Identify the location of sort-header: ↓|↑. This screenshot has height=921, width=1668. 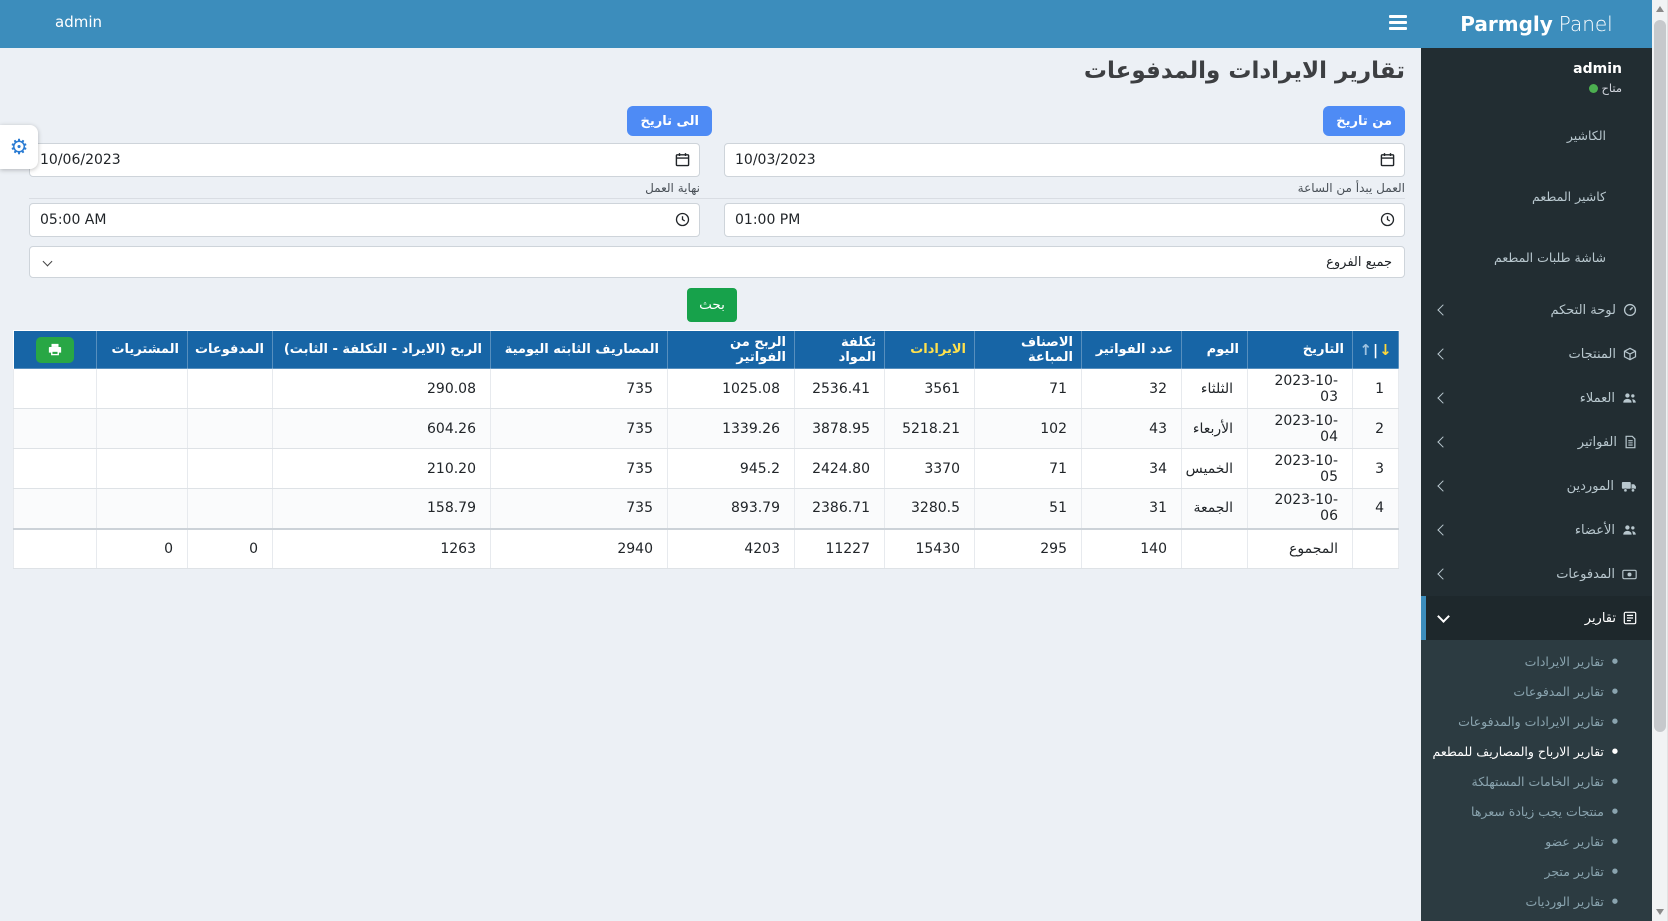
(1375, 349).